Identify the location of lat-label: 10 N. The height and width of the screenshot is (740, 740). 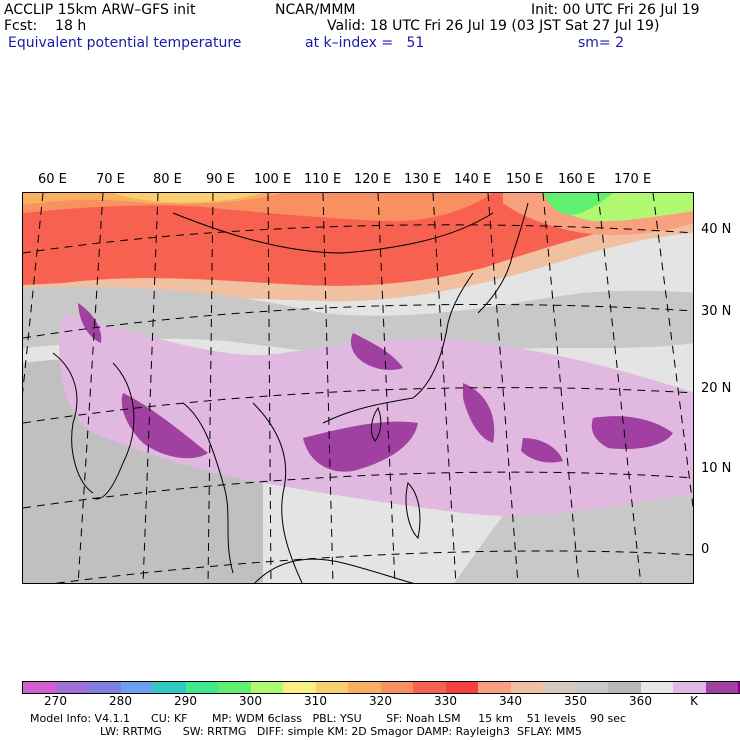
(716, 468).